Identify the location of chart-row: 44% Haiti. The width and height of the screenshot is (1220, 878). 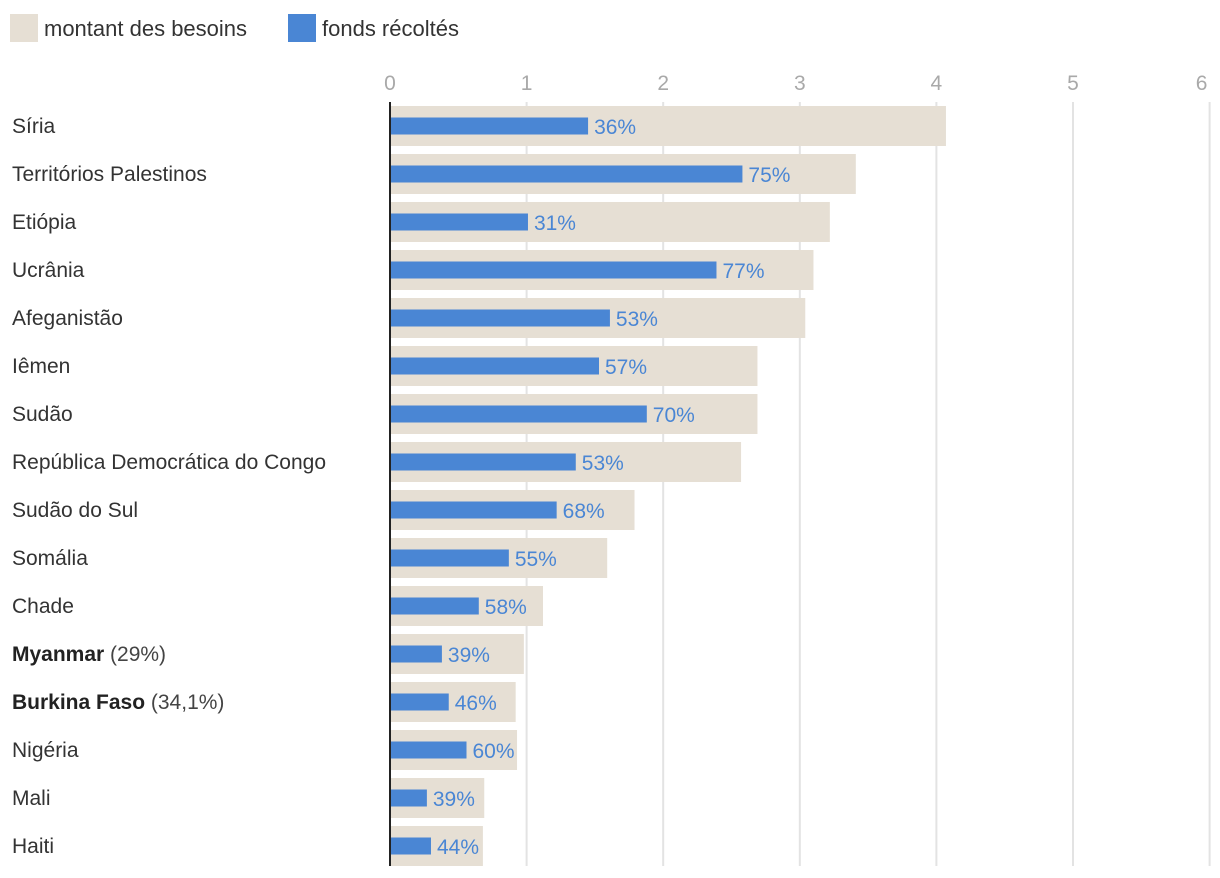
(247, 846).